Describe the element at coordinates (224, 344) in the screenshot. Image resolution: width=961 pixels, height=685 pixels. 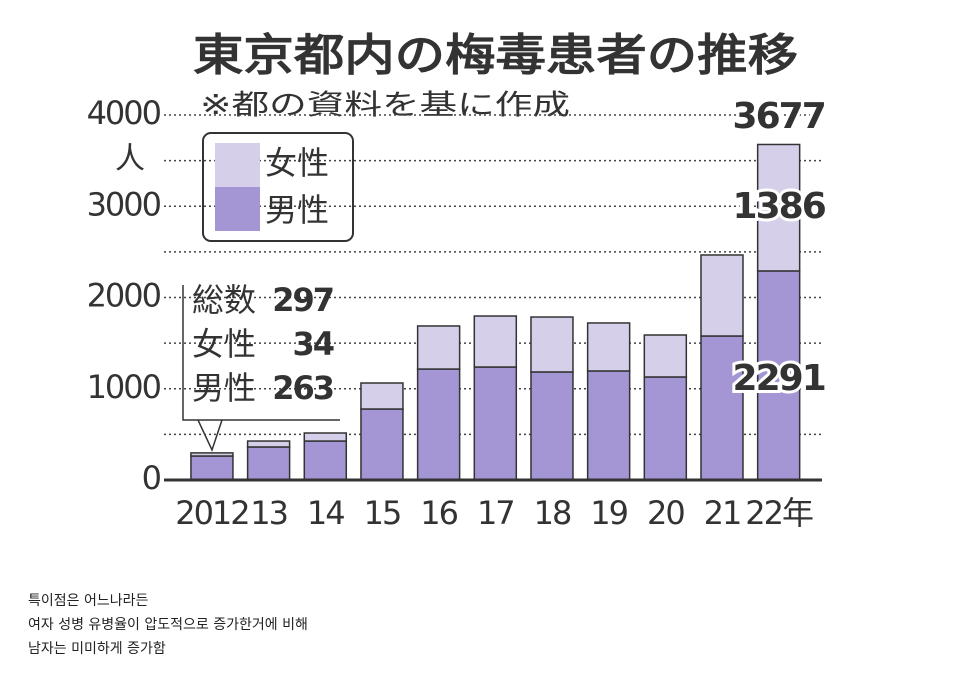
I see `callout-label: 女性` at that location.